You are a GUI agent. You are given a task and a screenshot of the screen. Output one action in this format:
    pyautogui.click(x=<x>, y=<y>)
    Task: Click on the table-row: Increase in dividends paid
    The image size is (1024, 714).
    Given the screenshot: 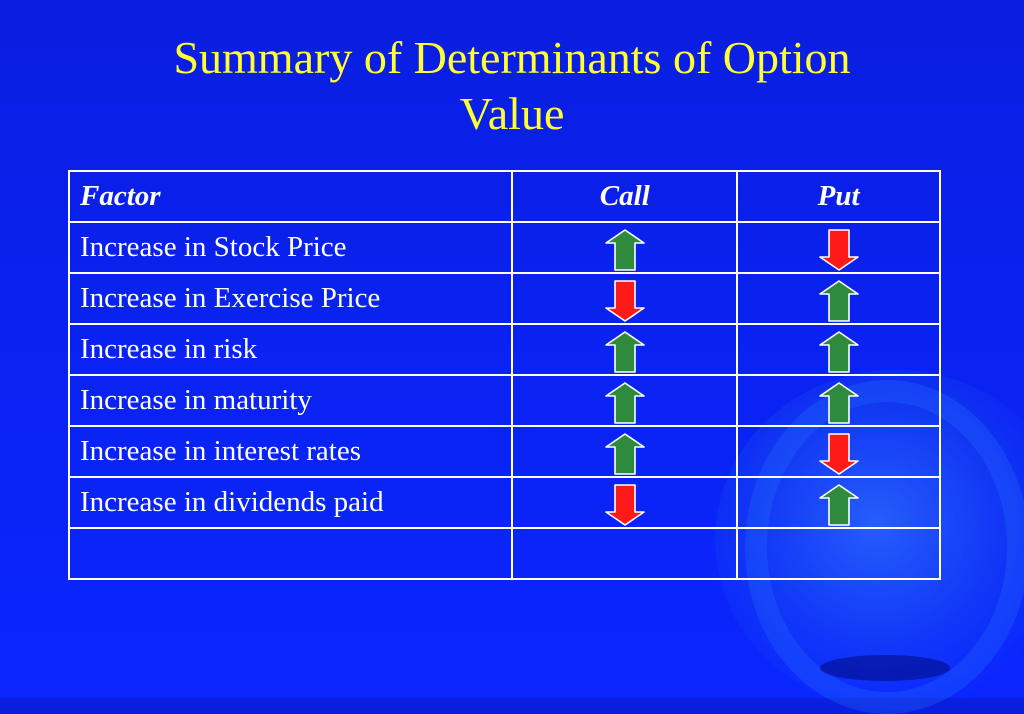 What is the action you would take?
    pyautogui.click(x=504, y=502)
    